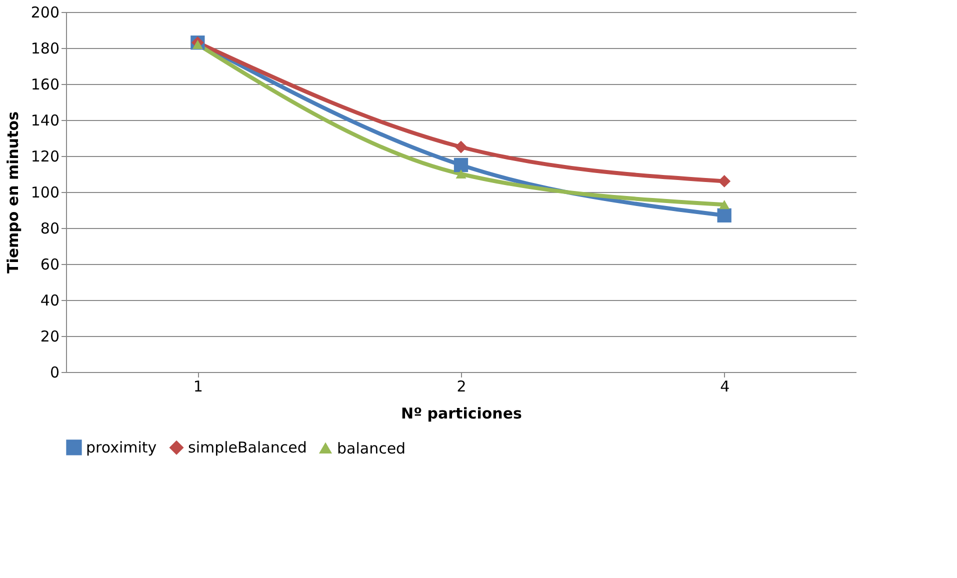 The width and height of the screenshot is (957, 578). I want to click on x-tick-label: 4, so click(725, 387).